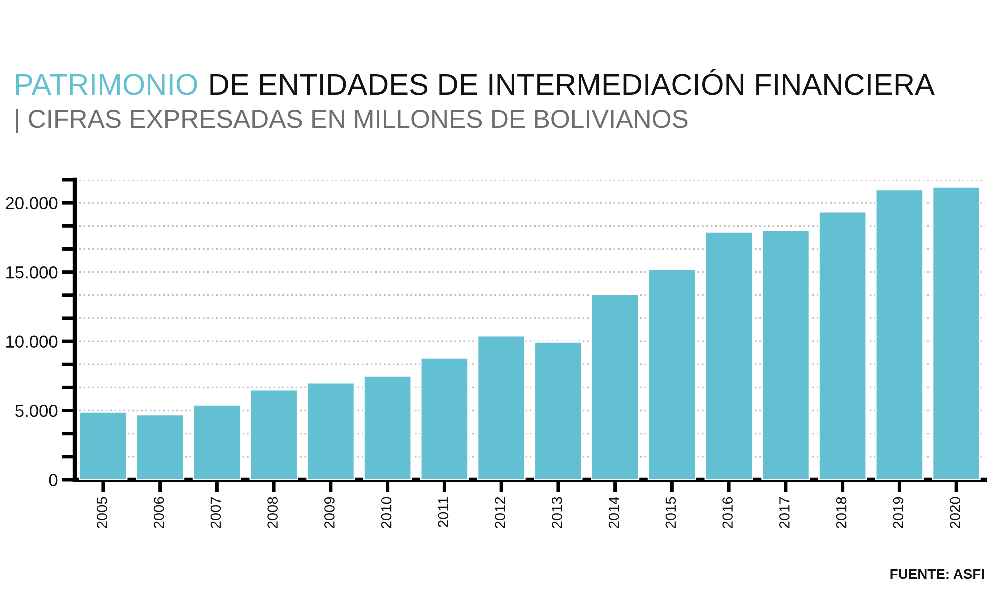 Image resolution: width=1000 pixels, height=600 pixels. Describe the element at coordinates (475, 82) in the screenshot. I see `chart-title: PATRIMONIO DE ENTIDADES DE INTERMEDIACIÓN FINANCIERA` at that location.